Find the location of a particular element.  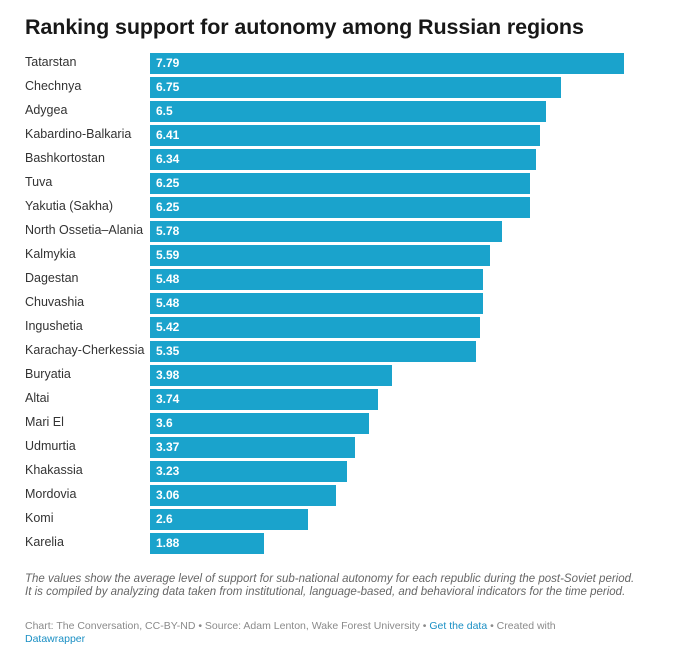

bar-row: Kalmykia 5.59 is located at coordinates (330, 254).